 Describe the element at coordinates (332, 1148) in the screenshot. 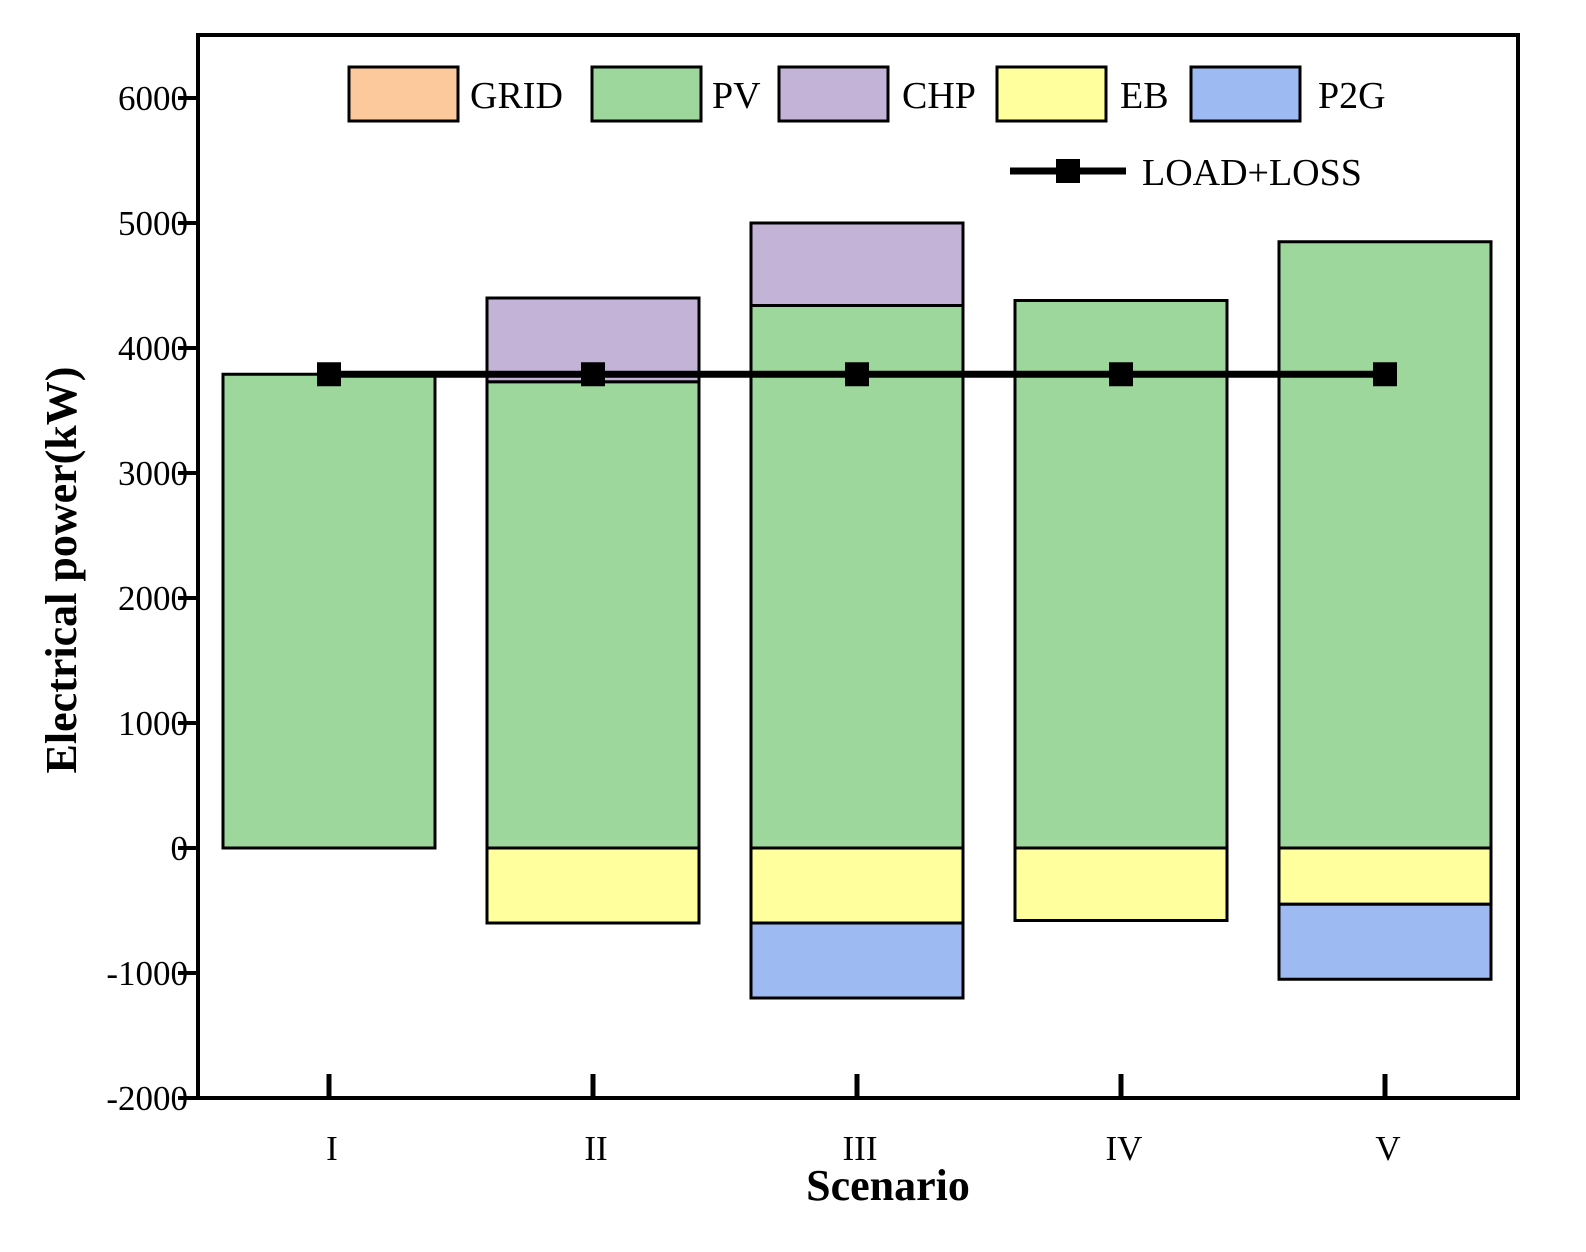

I see `x-tick-label: I` at that location.